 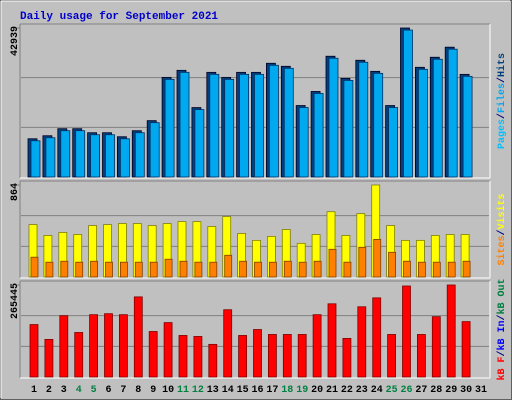 What do you see at coordinates (15, 301) in the screenshot?
I see `y-tick-label: 265445` at bounding box center [15, 301].